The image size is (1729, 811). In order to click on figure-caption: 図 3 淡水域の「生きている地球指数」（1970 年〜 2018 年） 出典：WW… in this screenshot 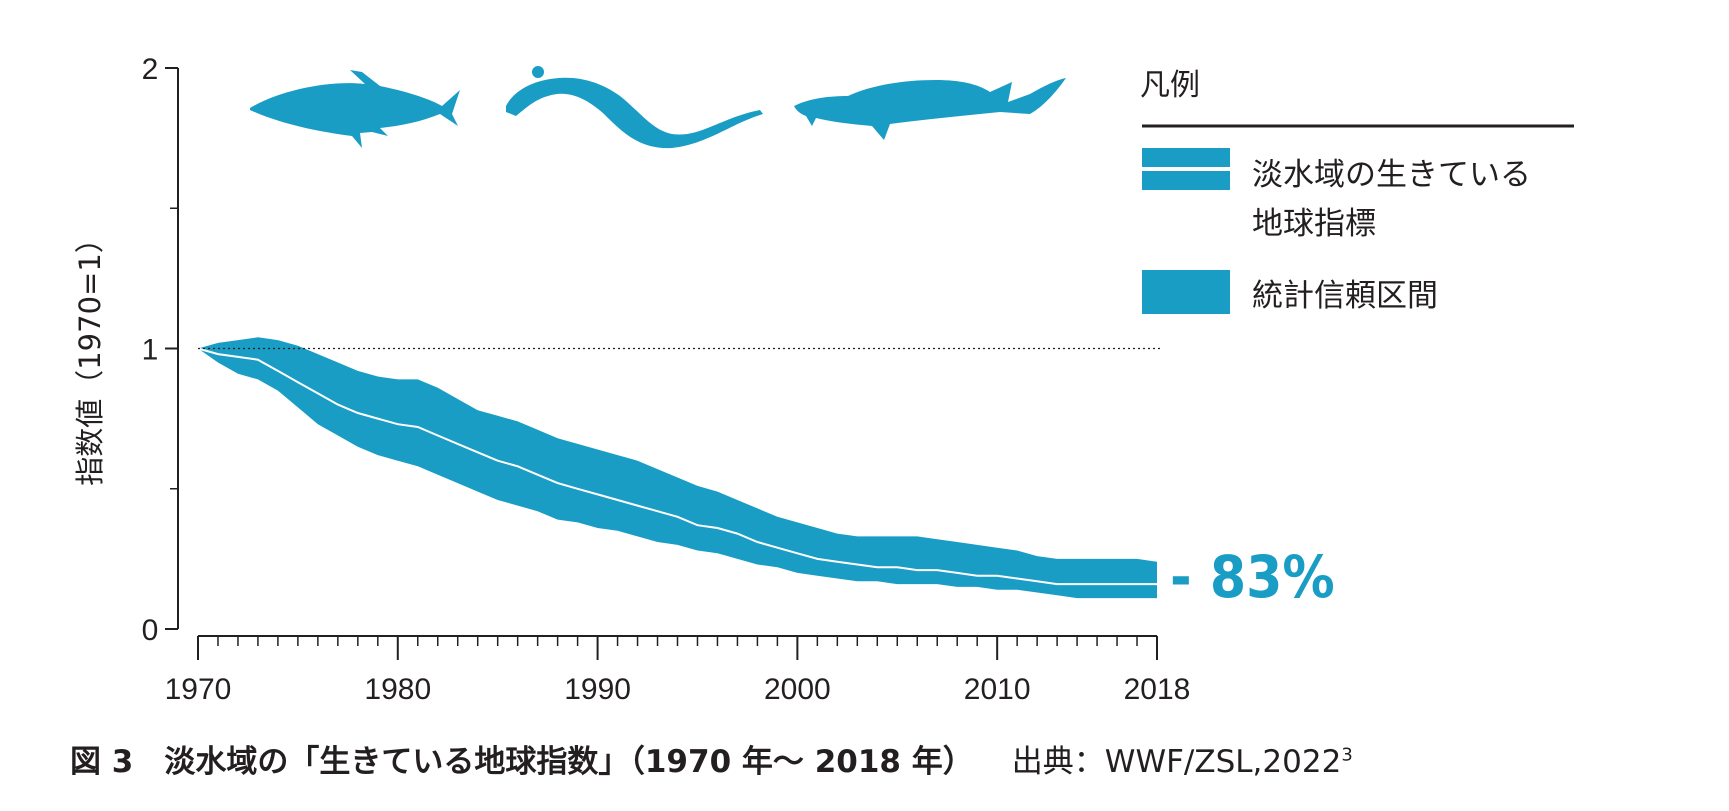, I will do `click(711, 758)`.